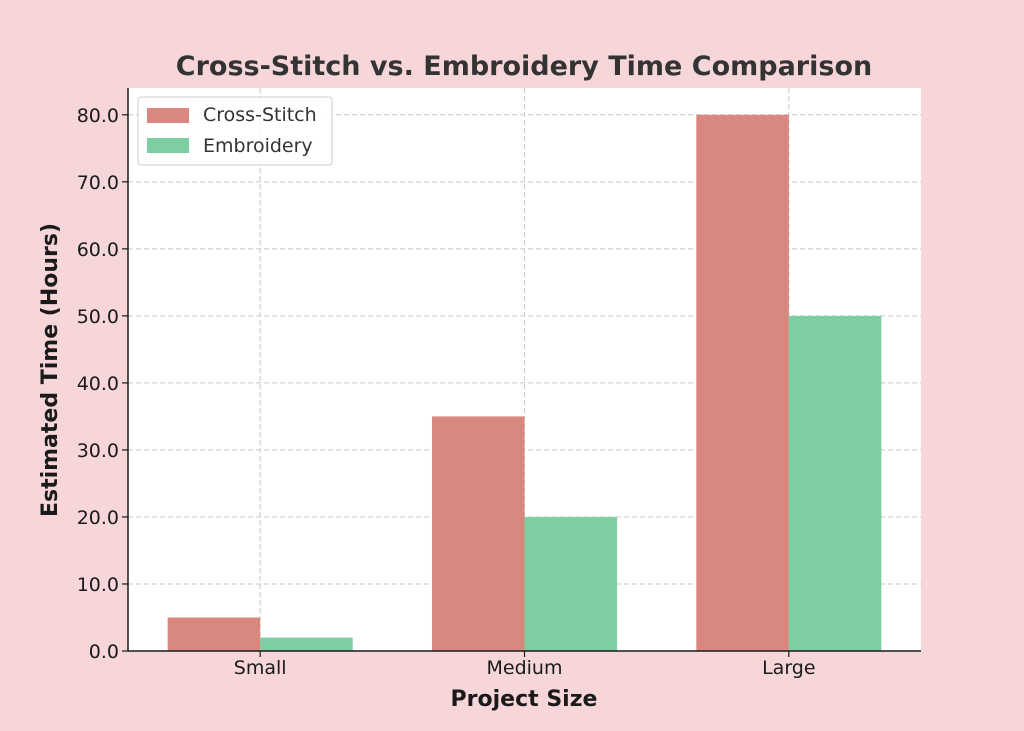  I want to click on legend-label-embroidery: Embroidery, so click(258, 146).